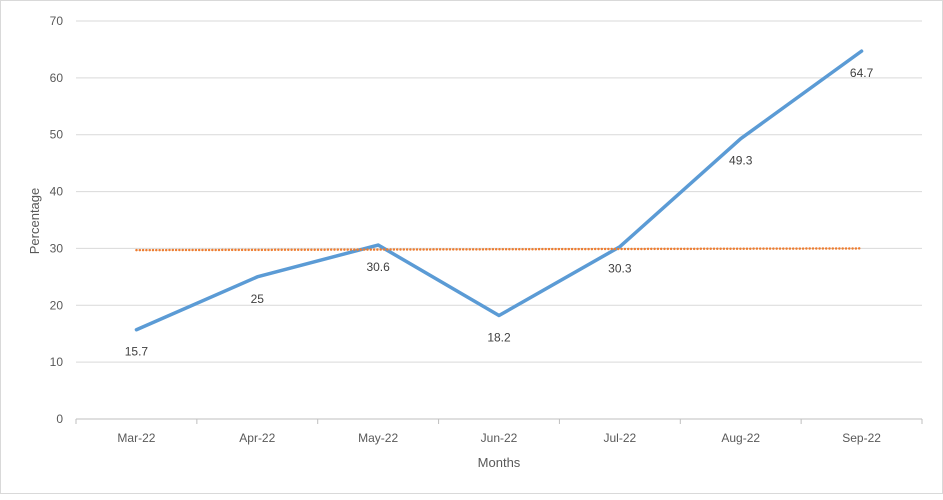 This screenshot has width=943, height=500. I want to click on data-label: 18.2, so click(499, 338).